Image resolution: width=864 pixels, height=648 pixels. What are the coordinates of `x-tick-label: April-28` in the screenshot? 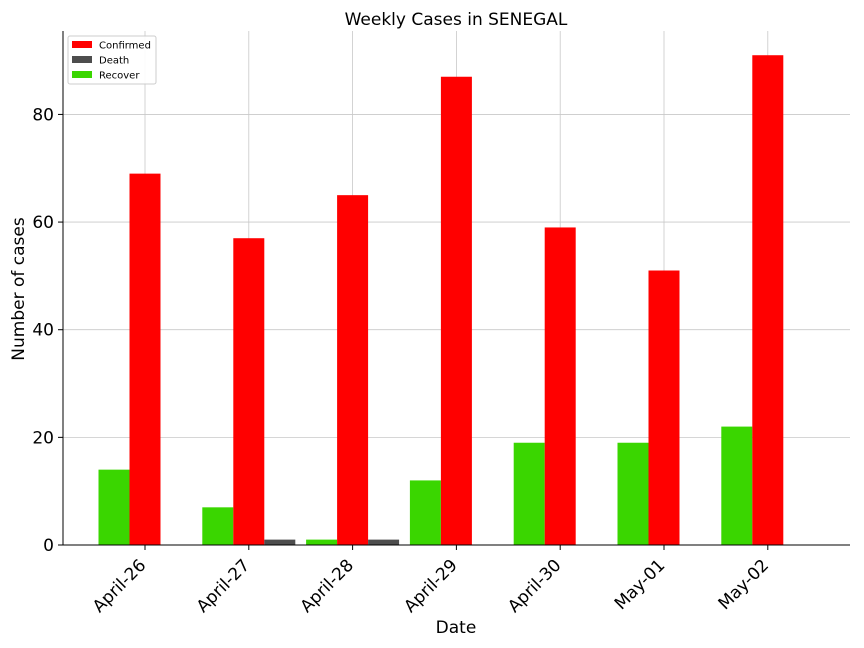 It's located at (327, 586).